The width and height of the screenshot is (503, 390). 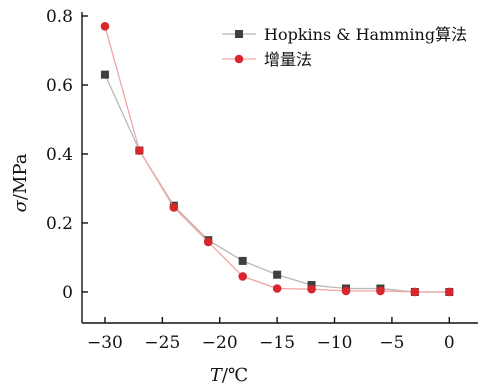 What do you see at coordinates (59, 86) in the screenshot?
I see `y-tick-label: 0.6` at bounding box center [59, 86].